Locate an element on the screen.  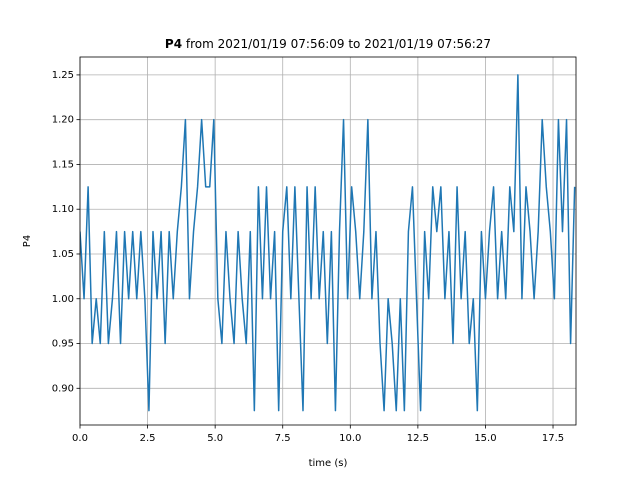
y-tick-label: 1.15 is located at coordinates (63, 164).